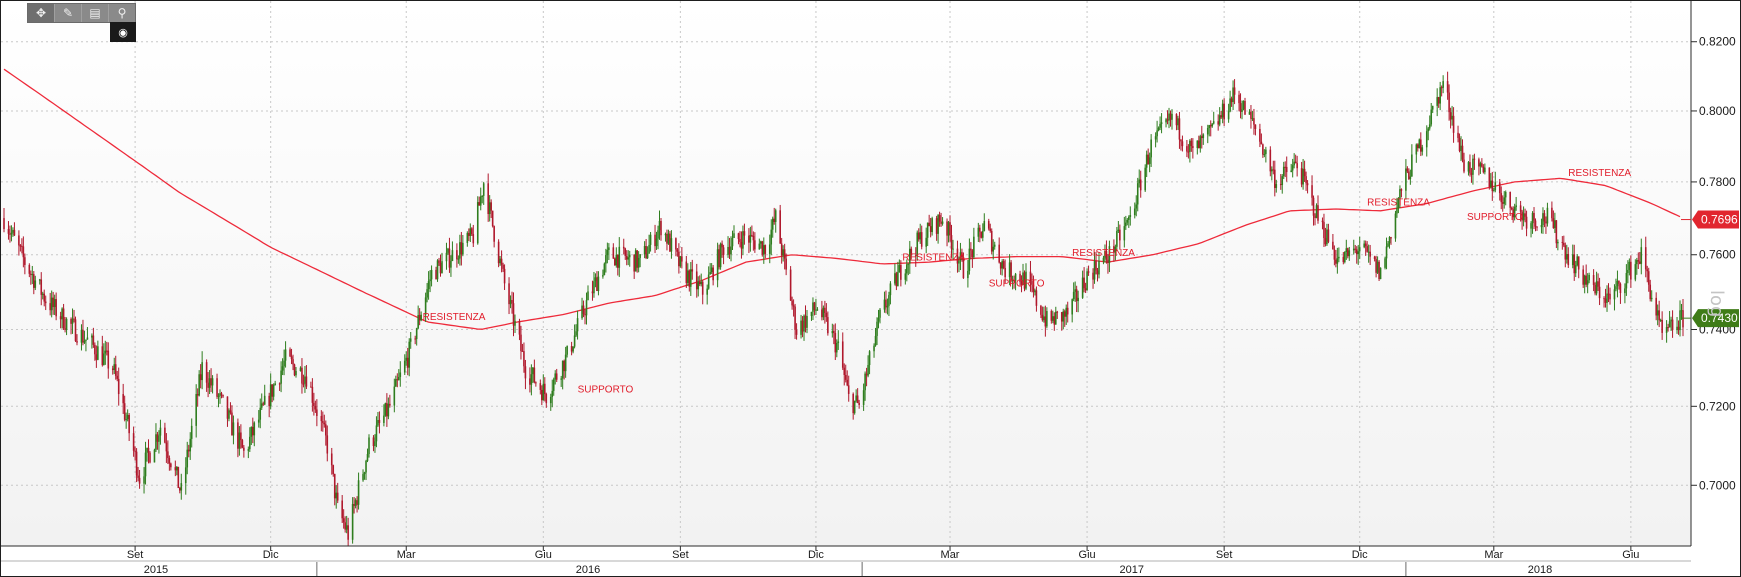 This screenshot has width=1741, height=577. I want to click on crosshair-tool-button: ✥, so click(41, 13).